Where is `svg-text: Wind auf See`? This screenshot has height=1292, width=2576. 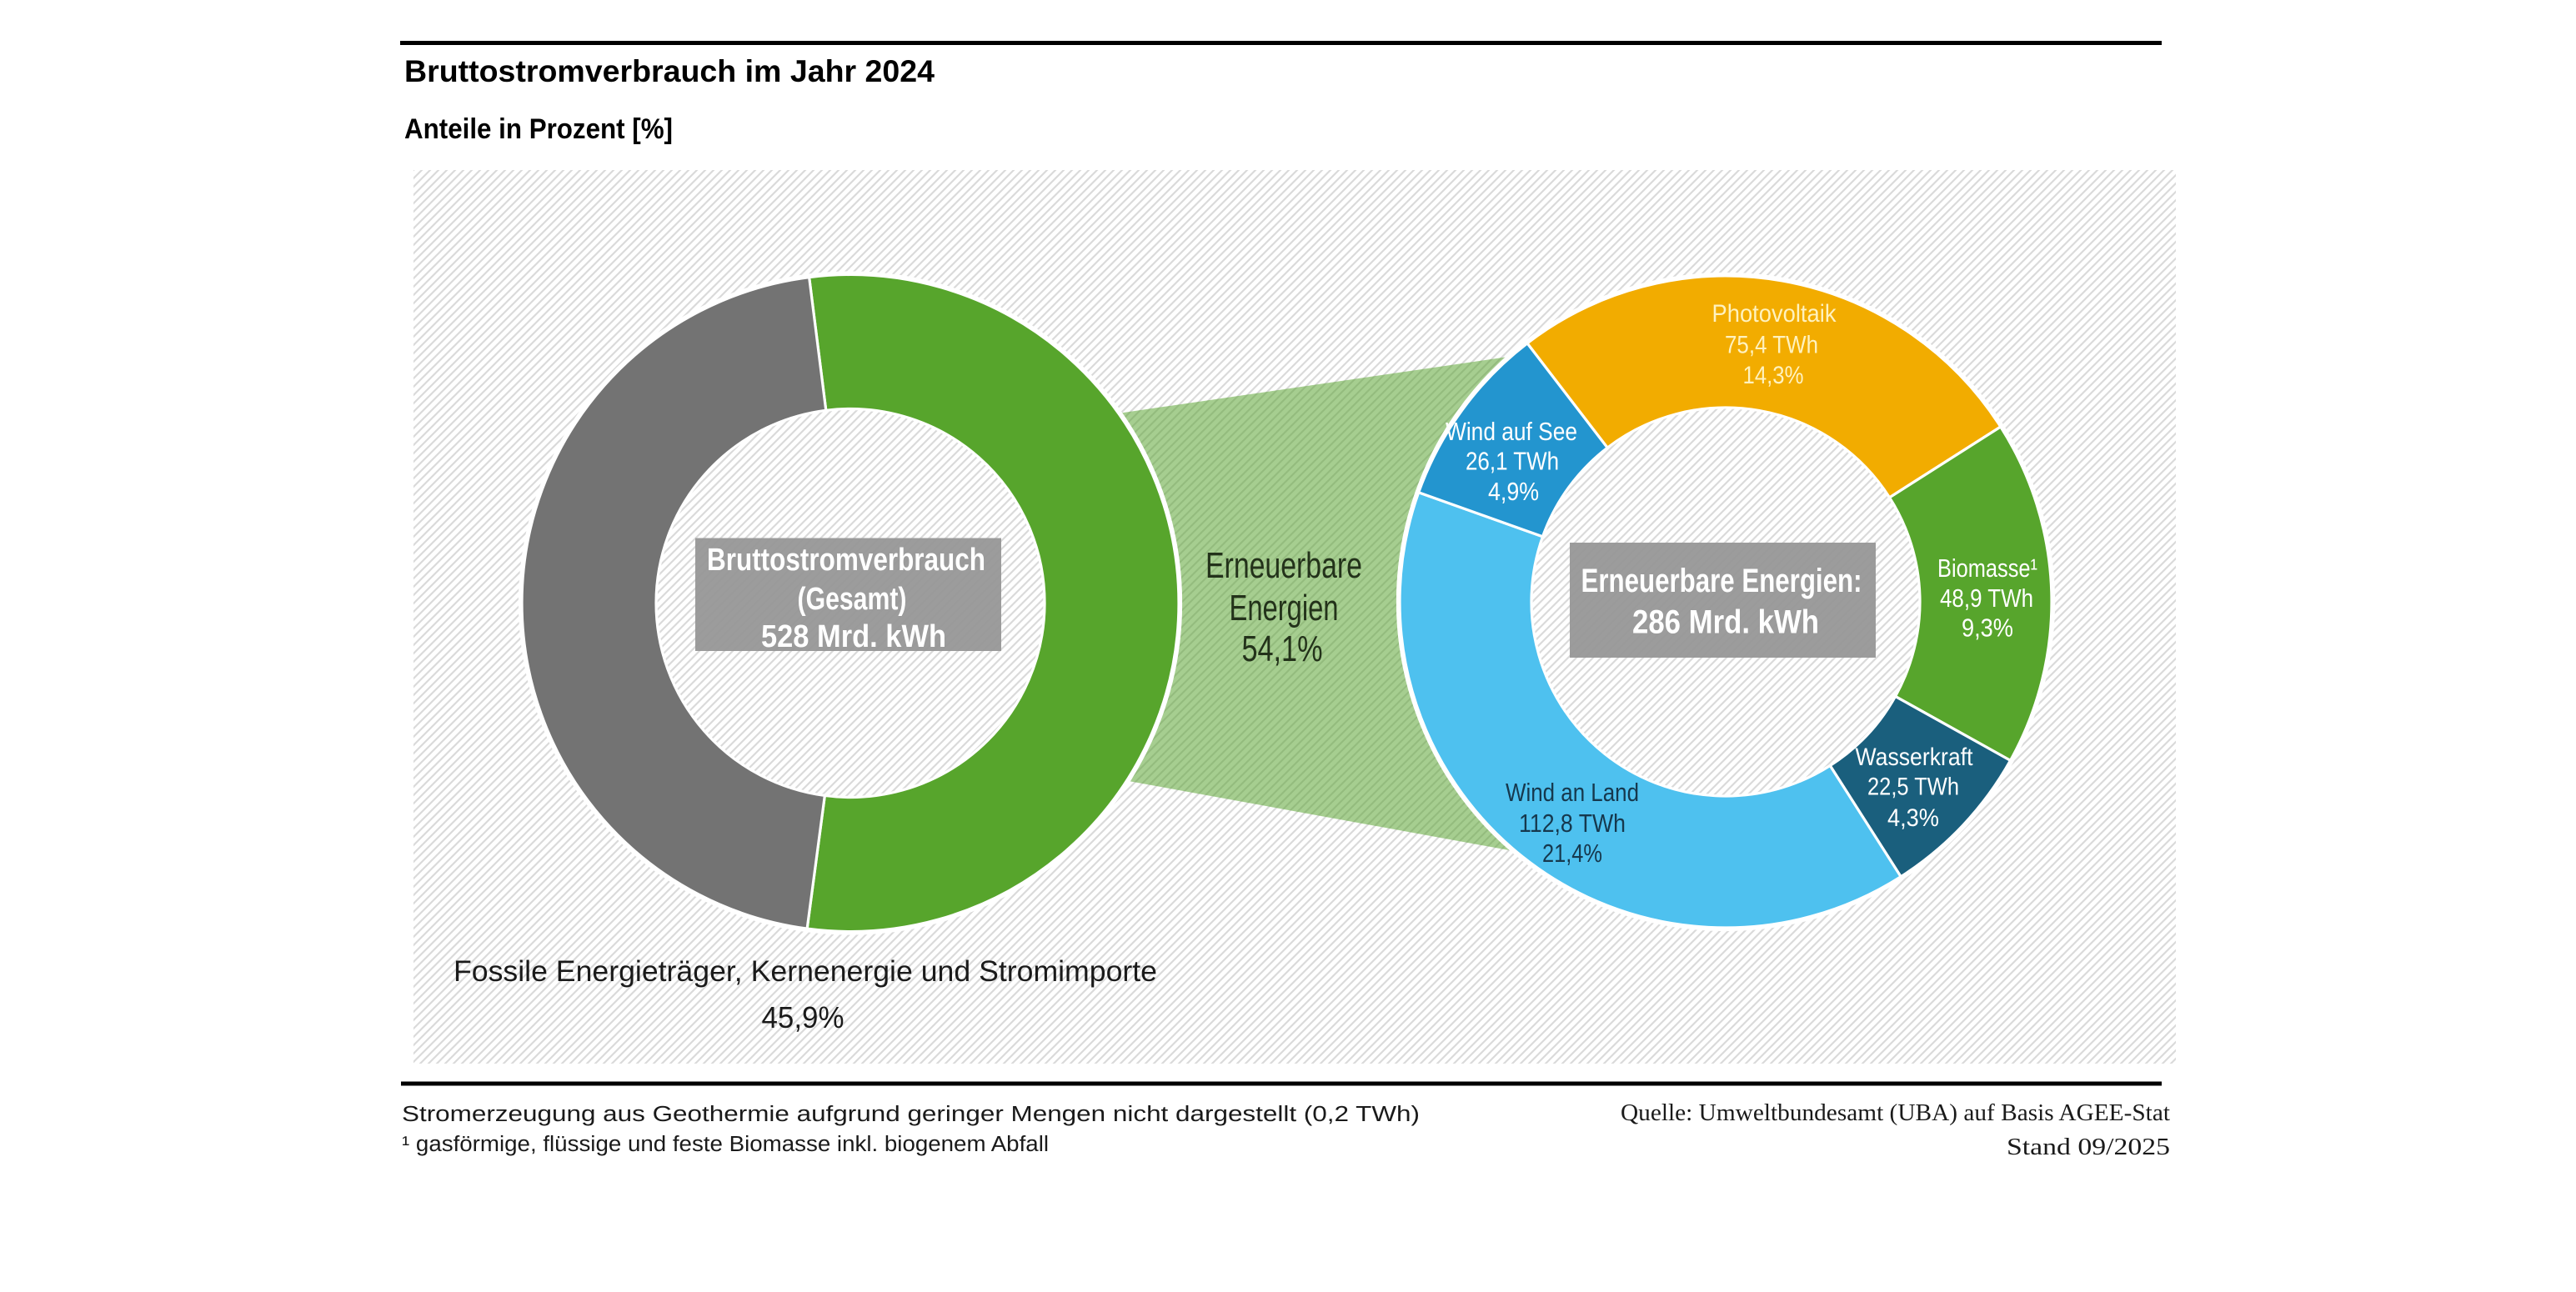 svg-text: Wind auf See is located at coordinates (1511, 431).